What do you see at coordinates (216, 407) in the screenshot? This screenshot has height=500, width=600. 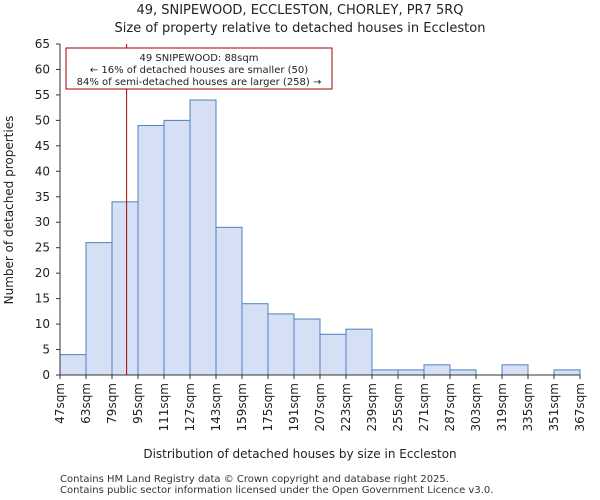 I see `x-tick-label: 143sqm` at bounding box center [216, 407].